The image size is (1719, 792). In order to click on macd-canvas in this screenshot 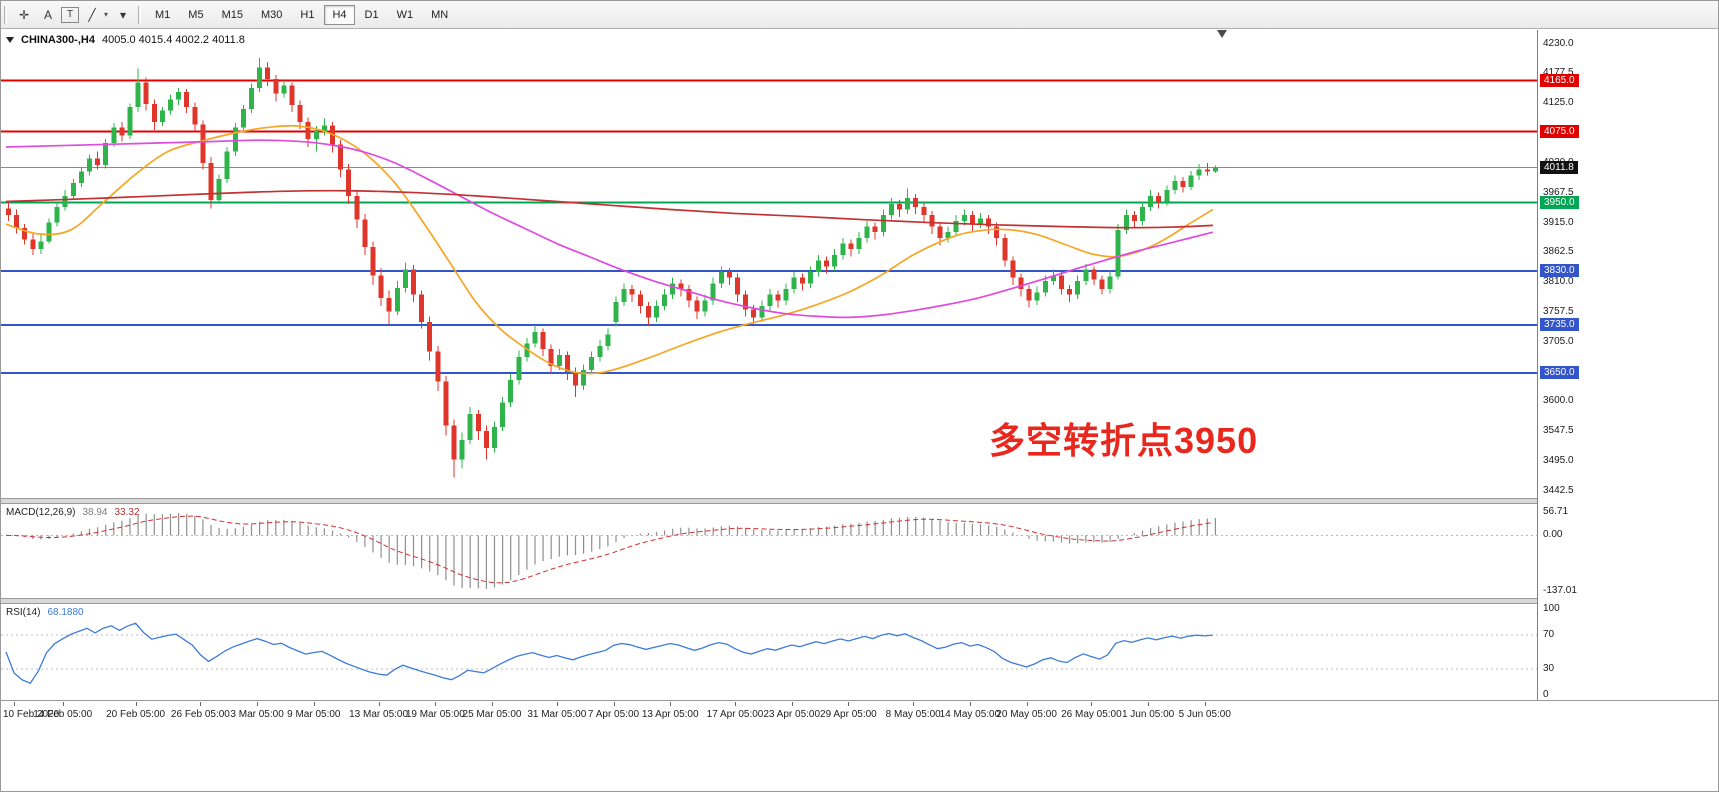, I will do `click(769, 551)`.